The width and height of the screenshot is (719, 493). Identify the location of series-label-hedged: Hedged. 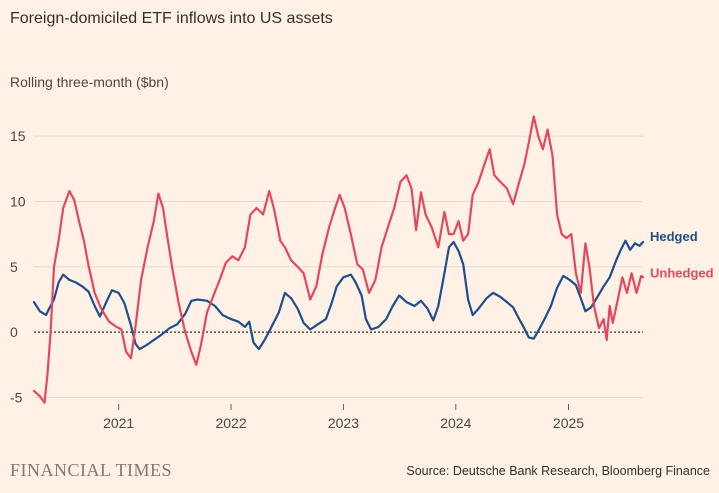
(674, 236).